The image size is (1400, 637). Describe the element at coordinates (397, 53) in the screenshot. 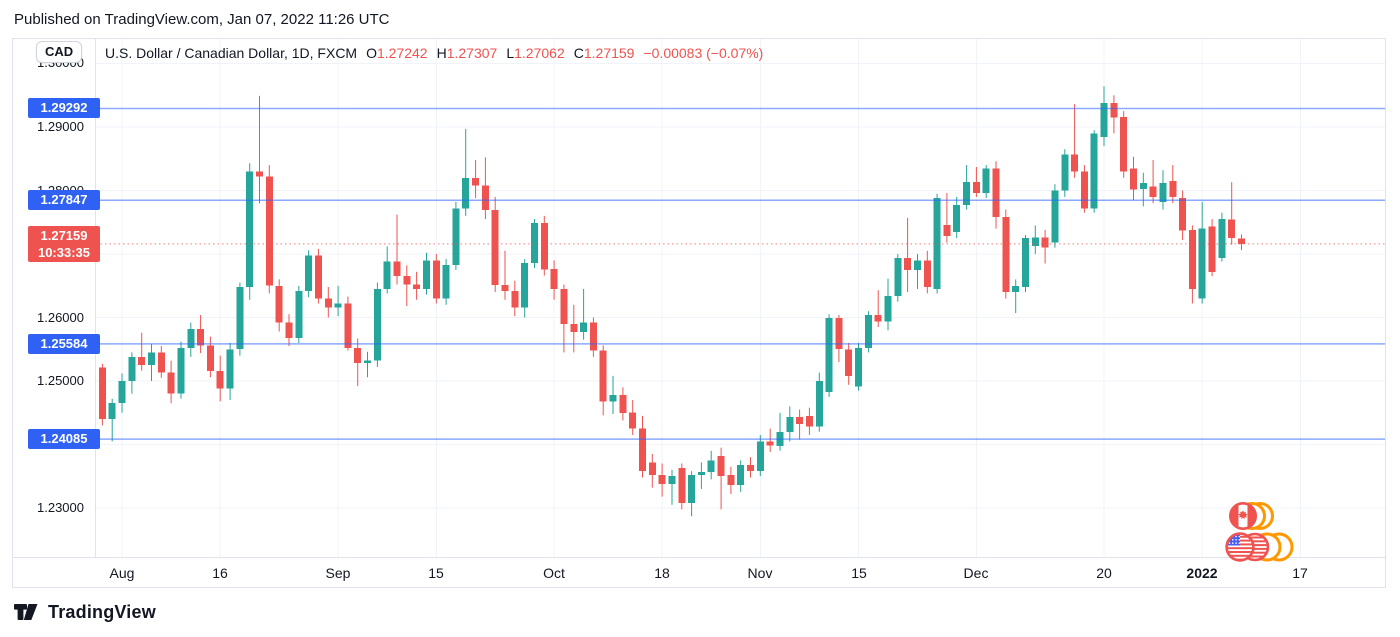

I see `ohlc-open: O1.27242` at that location.